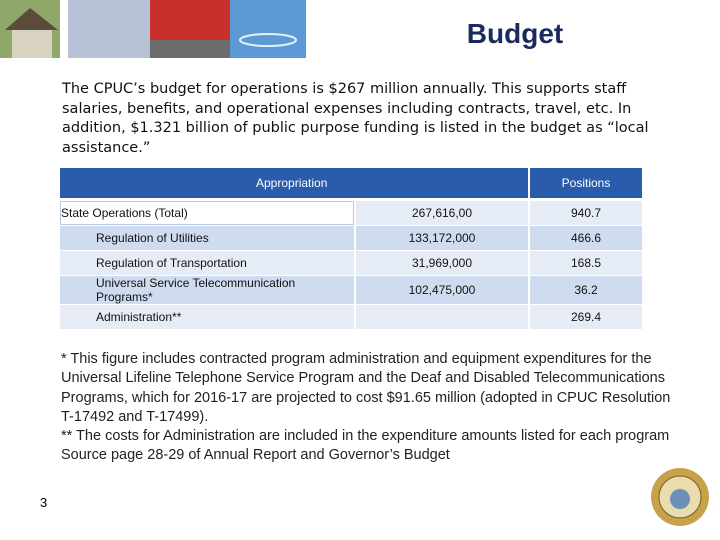  What do you see at coordinates (586, 183) in the screenshot?
I see `header-cell: Positions` at bounding box center [586, 183].